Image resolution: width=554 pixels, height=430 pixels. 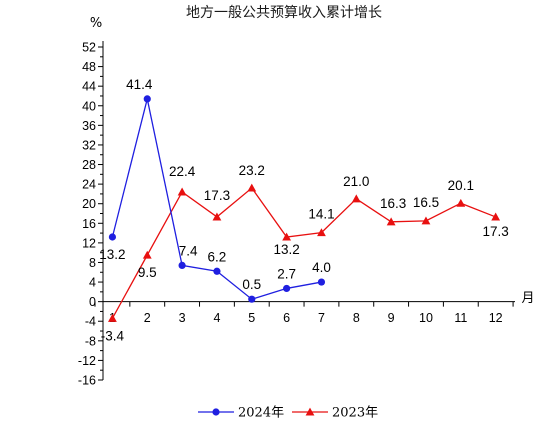 I want to click on series-2023-data-label: 14.1, so click(x=321, y=214).